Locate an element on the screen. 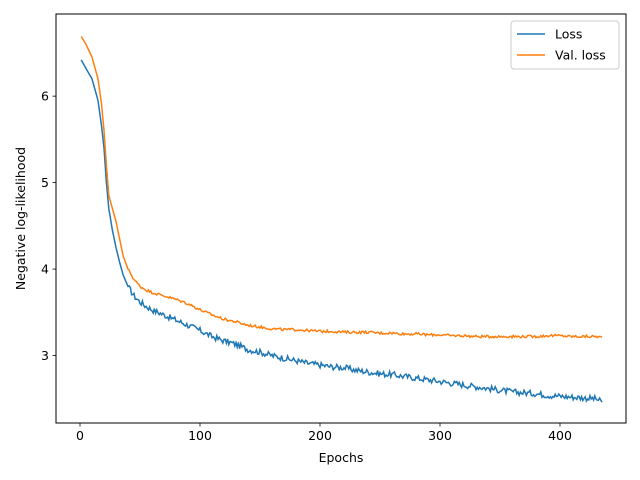 This screenshot has height=480, width=640. x-tick-label: 100 is located at coordinates (200, 435).